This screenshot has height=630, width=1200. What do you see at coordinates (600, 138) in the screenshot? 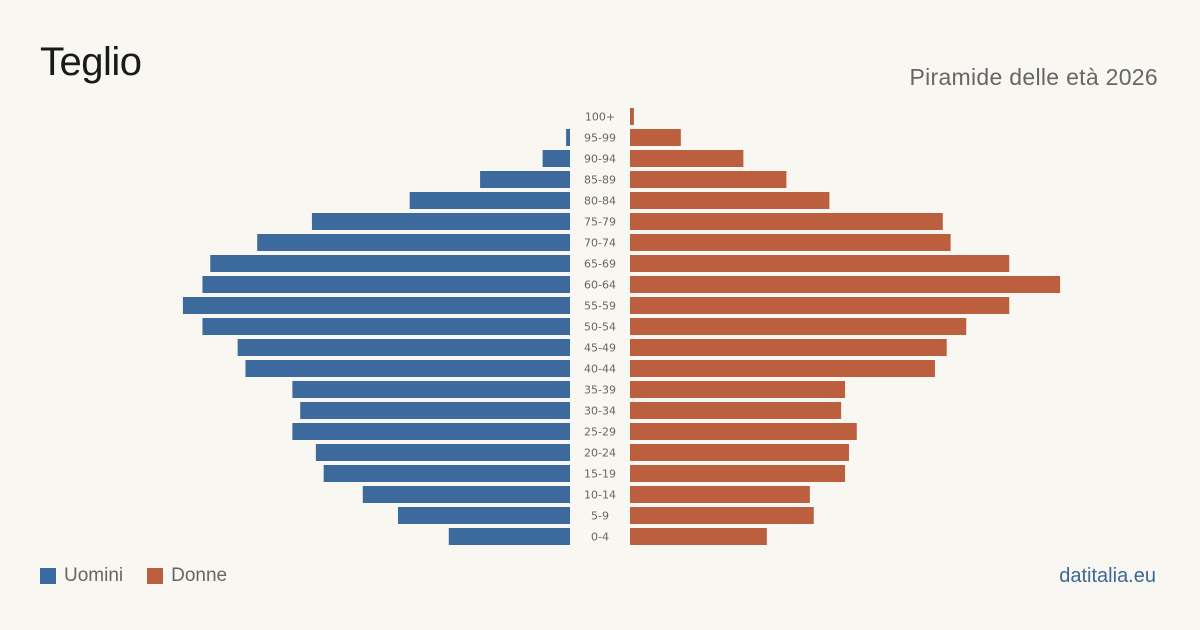
I see `age-label-95-99: 95-99` at bounding box center [600, 138].